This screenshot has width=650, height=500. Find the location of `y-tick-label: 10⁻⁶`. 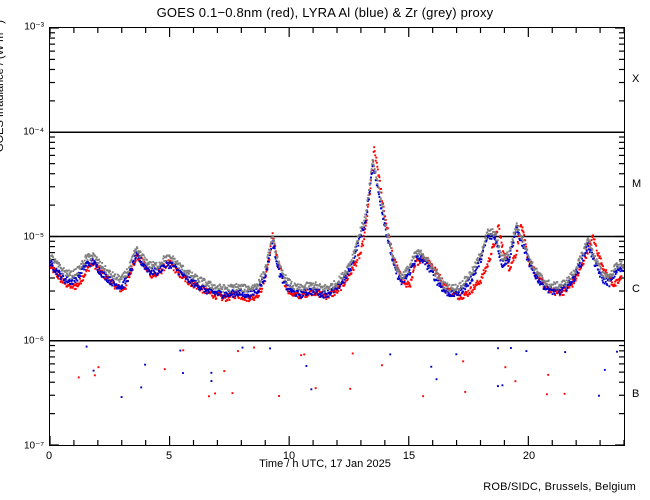

y-tick-label: 10⁻⁶ is located at coordinates (33, 341).